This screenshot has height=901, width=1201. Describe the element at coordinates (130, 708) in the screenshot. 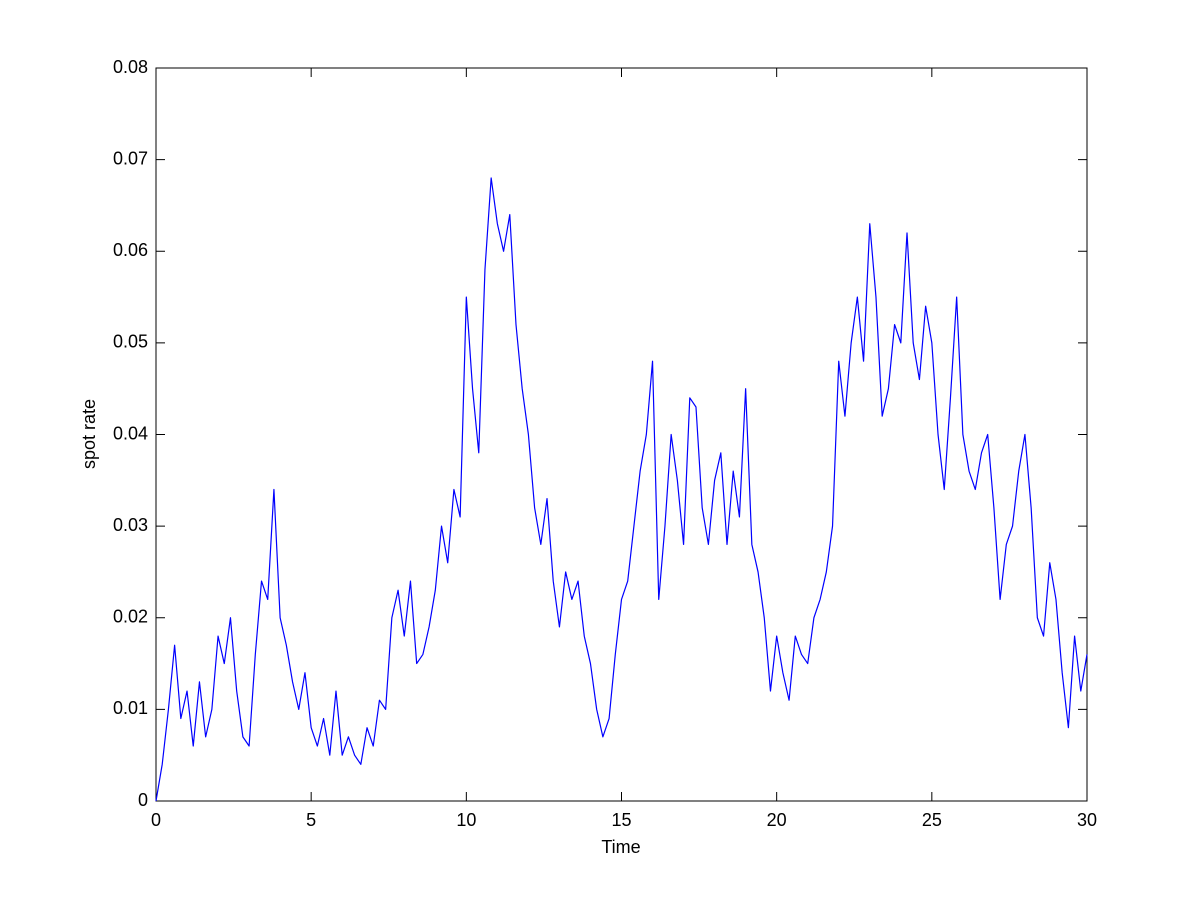

I see `y-tick-label: 0.01` at that location.